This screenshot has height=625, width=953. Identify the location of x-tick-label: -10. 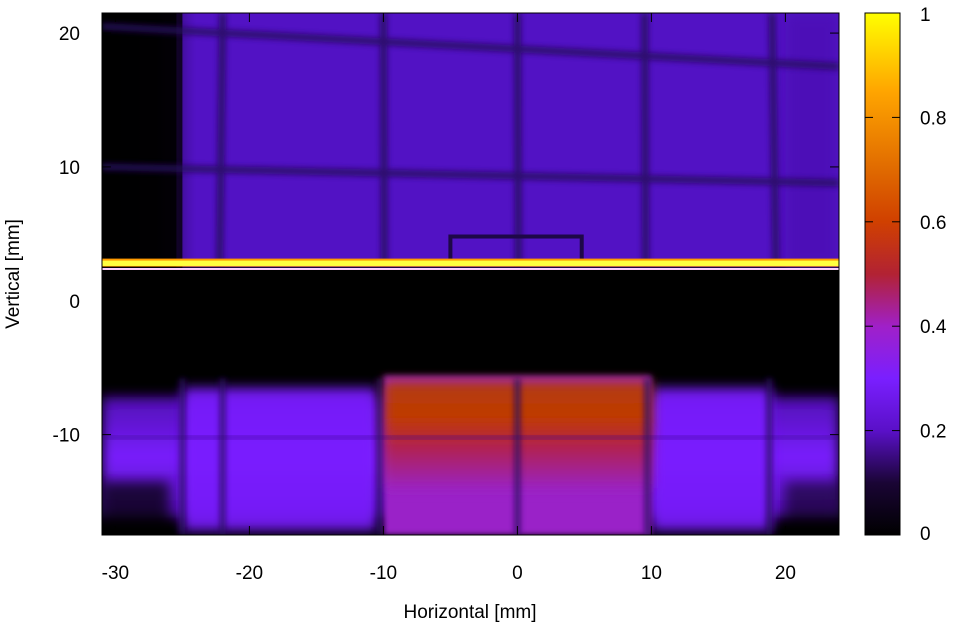
(383, 573).